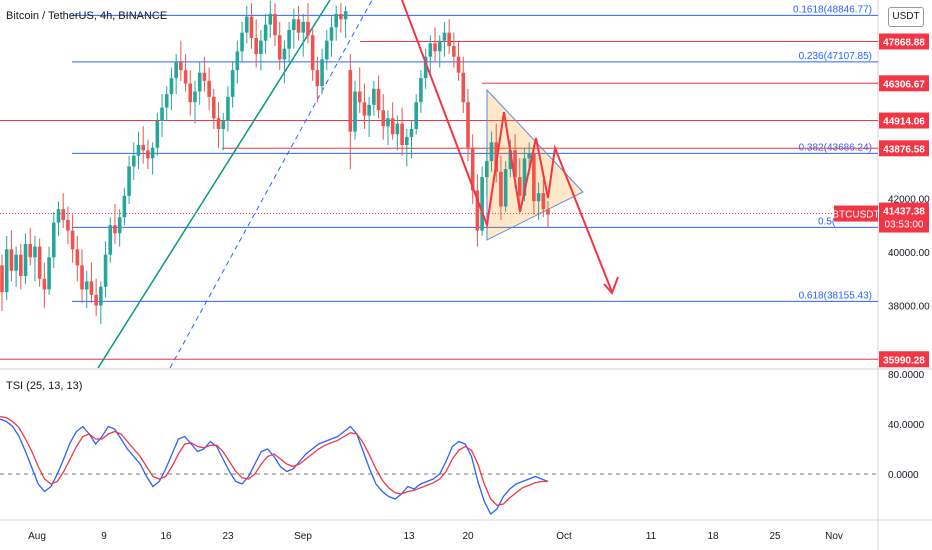 Image resolution: width=932 pixels, height=550 pixels. I want to click on time-tick-label: 18, so click(713, 536).